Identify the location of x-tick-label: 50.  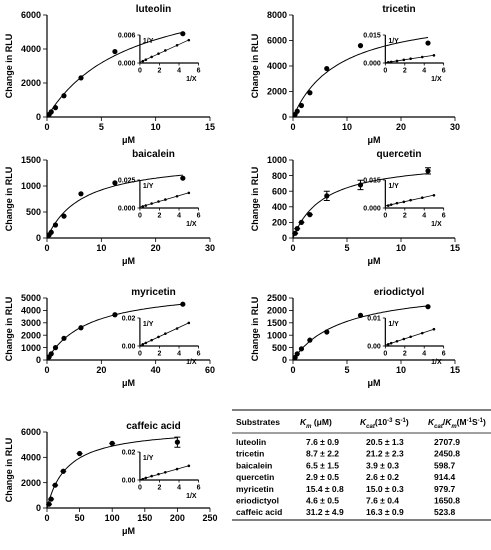
(80, 518).